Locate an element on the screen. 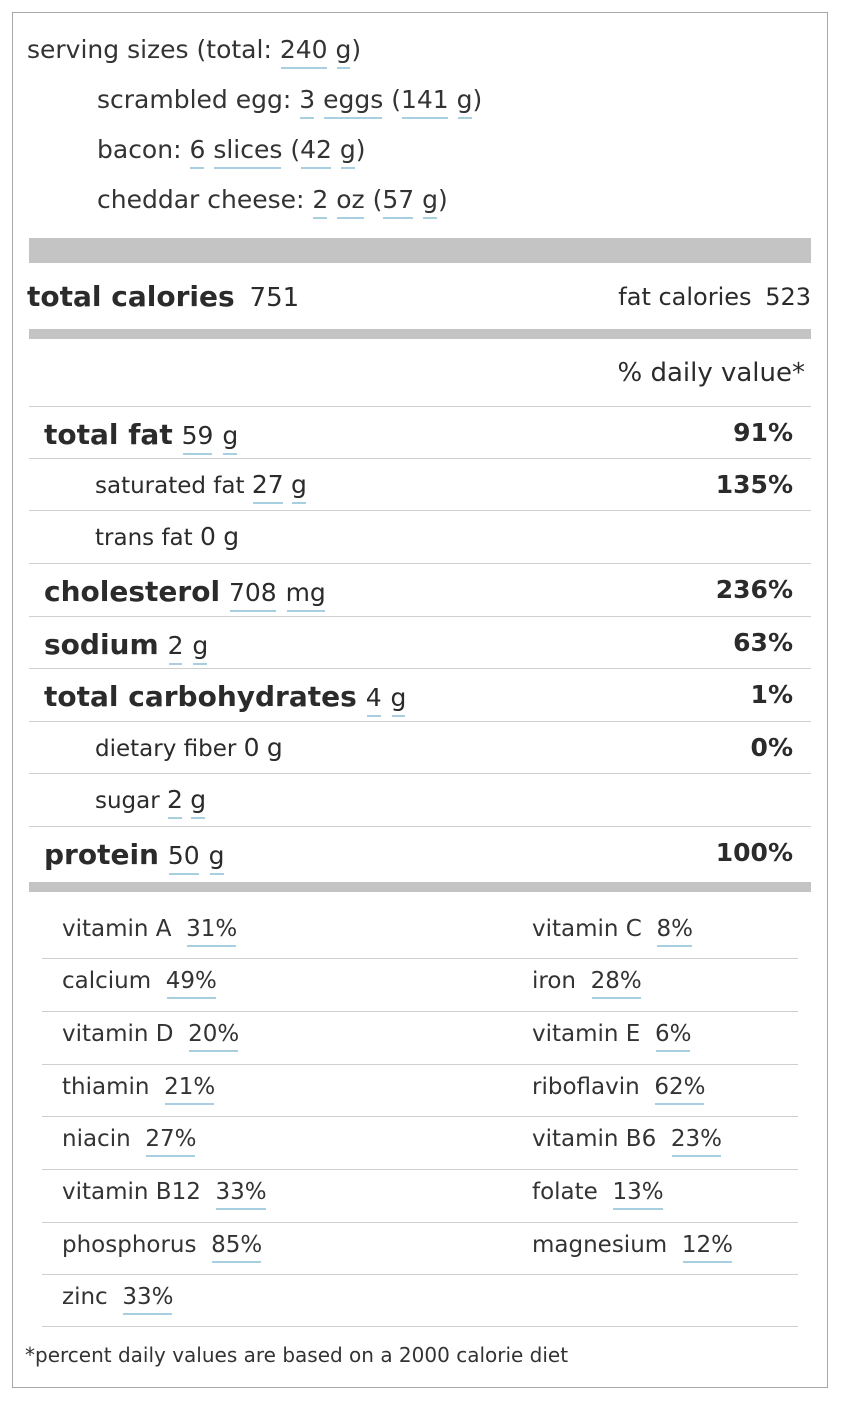 The width and height of the screenshot is (845, 1410). nutrient-dv: 0% is located at coordinates (771, 747).